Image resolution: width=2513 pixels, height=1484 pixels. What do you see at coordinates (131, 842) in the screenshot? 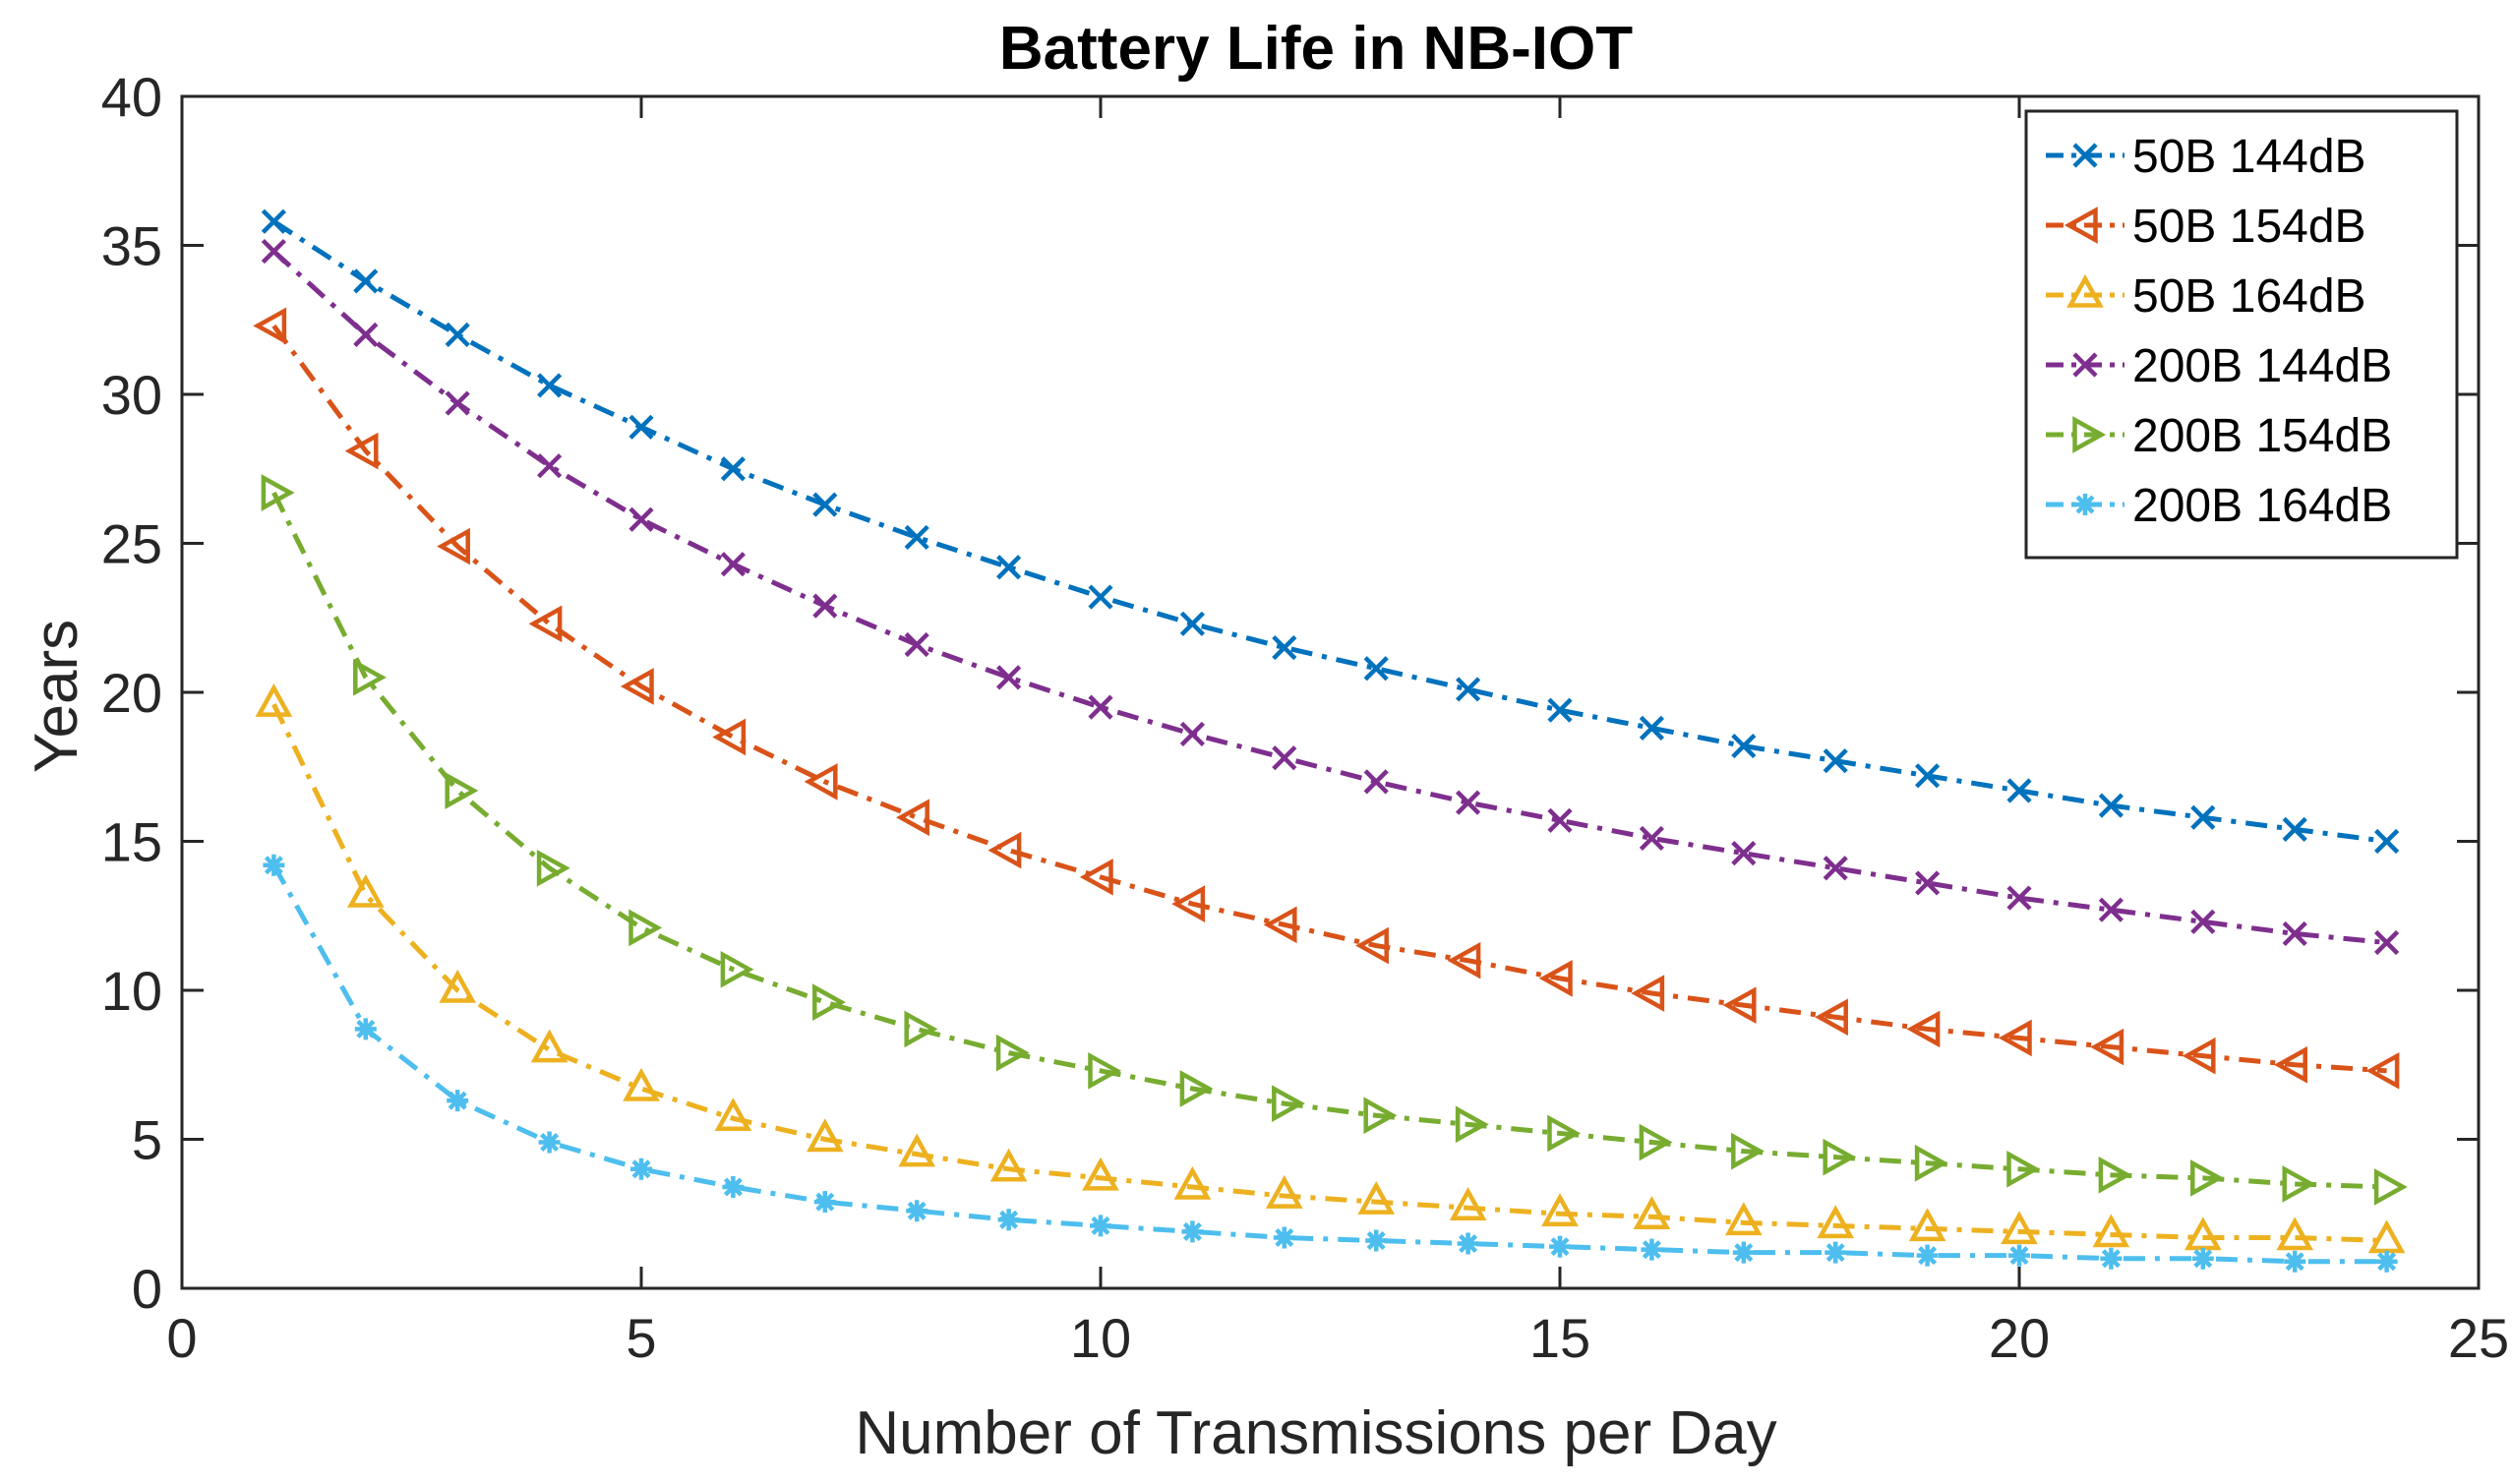
I see `y-tick-label: 15` at bounding box center [131, 842].